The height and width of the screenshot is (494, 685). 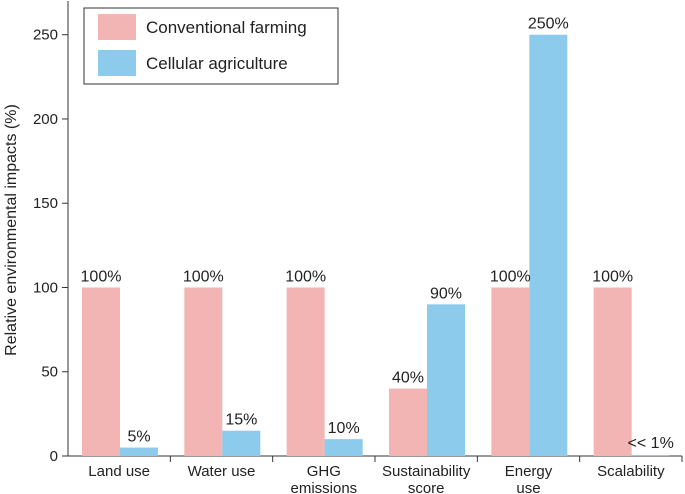 I want to click on data-label: << 1%, so click(x=651, y=443).